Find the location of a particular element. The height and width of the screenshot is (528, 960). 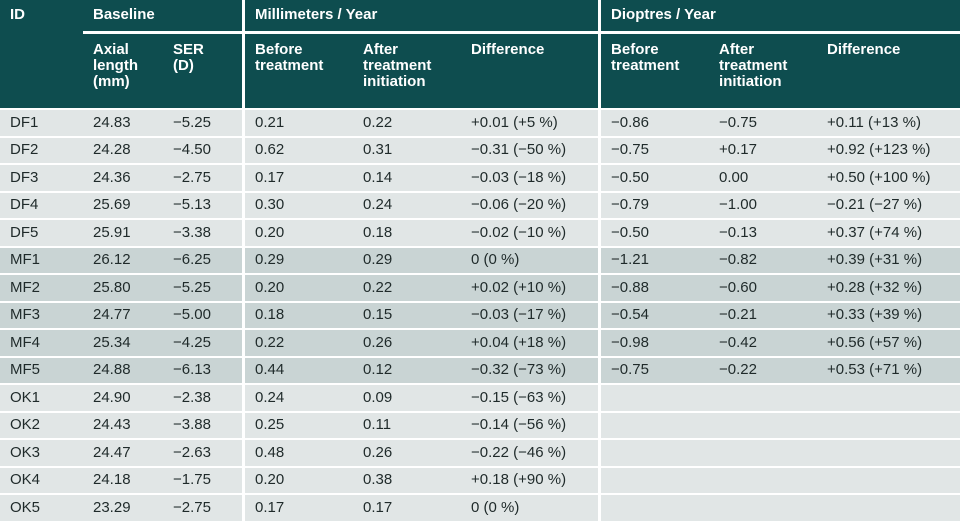

cell-ser: −6.13 is located at coordinates (204, 369).